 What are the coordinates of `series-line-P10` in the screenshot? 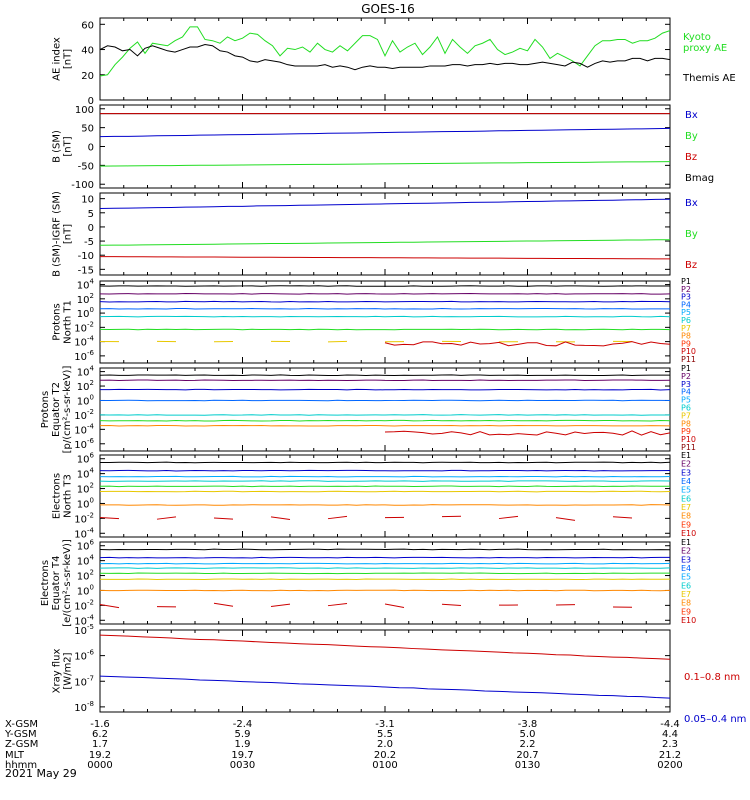 It's located at (527, 433).